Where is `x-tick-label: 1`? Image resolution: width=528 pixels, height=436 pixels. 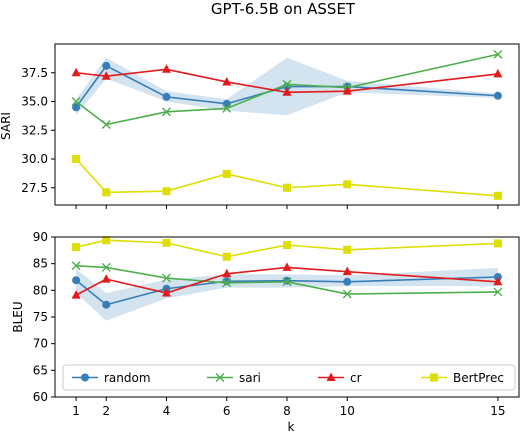
x-tick-label: 1 is located at coordinates (76, 411).